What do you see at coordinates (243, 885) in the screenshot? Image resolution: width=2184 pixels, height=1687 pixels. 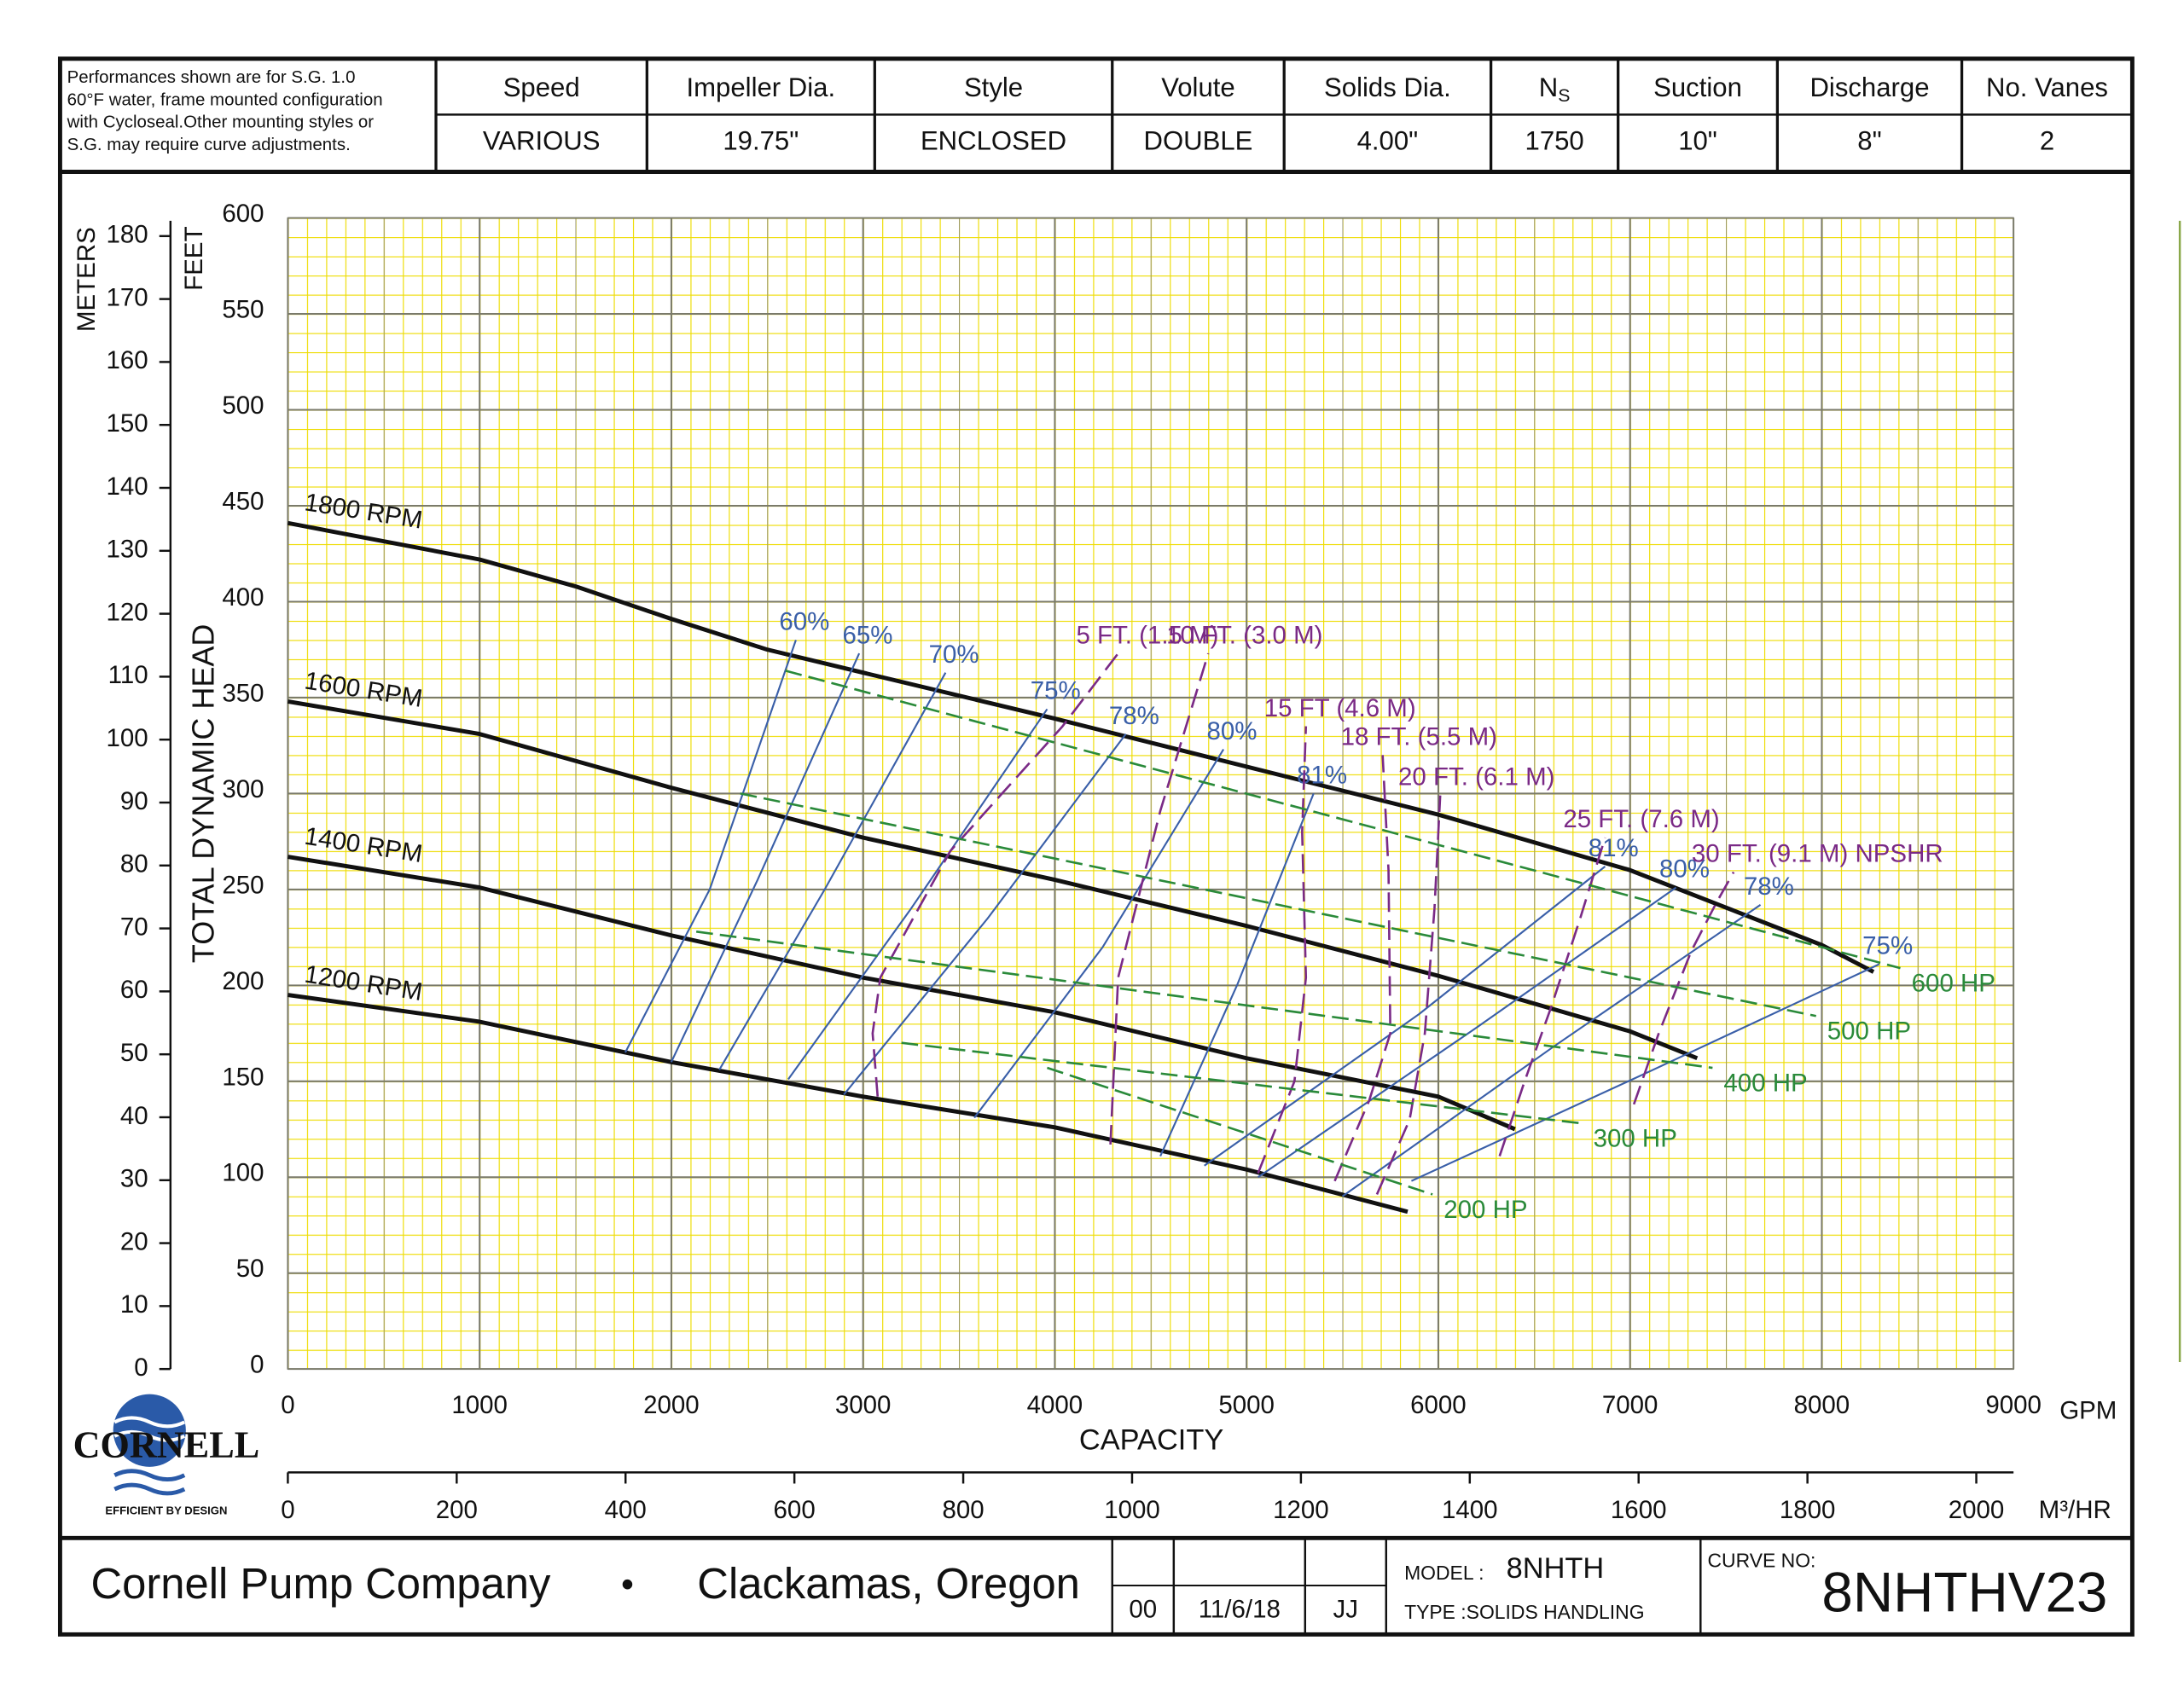 I see `y-tick-label: 250` at bounding box center [243, 885].